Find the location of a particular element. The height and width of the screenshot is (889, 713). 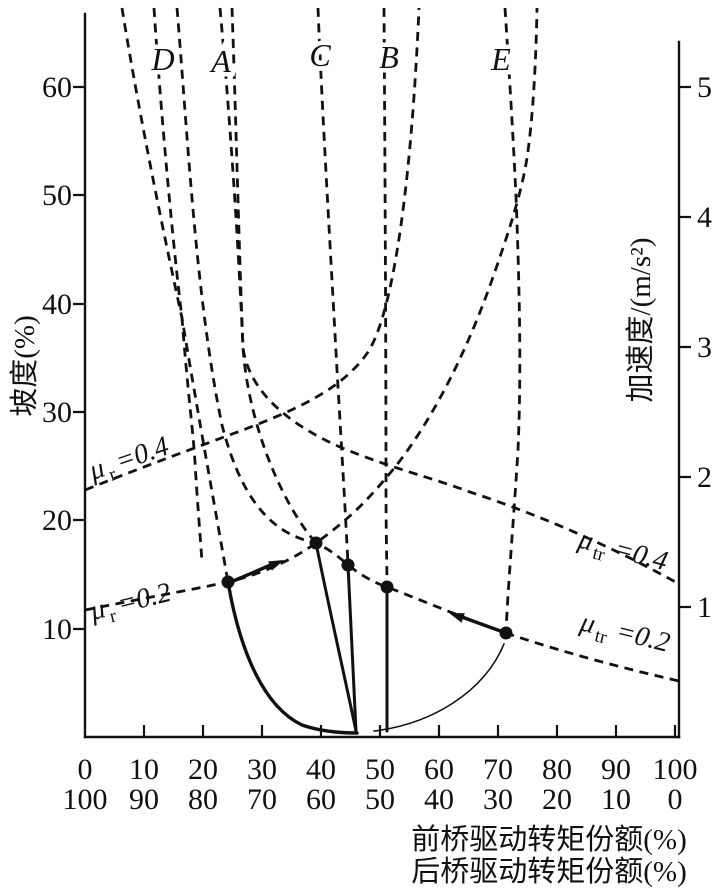

trajectory-line-from-point3 is located at coordinates (352, 648).